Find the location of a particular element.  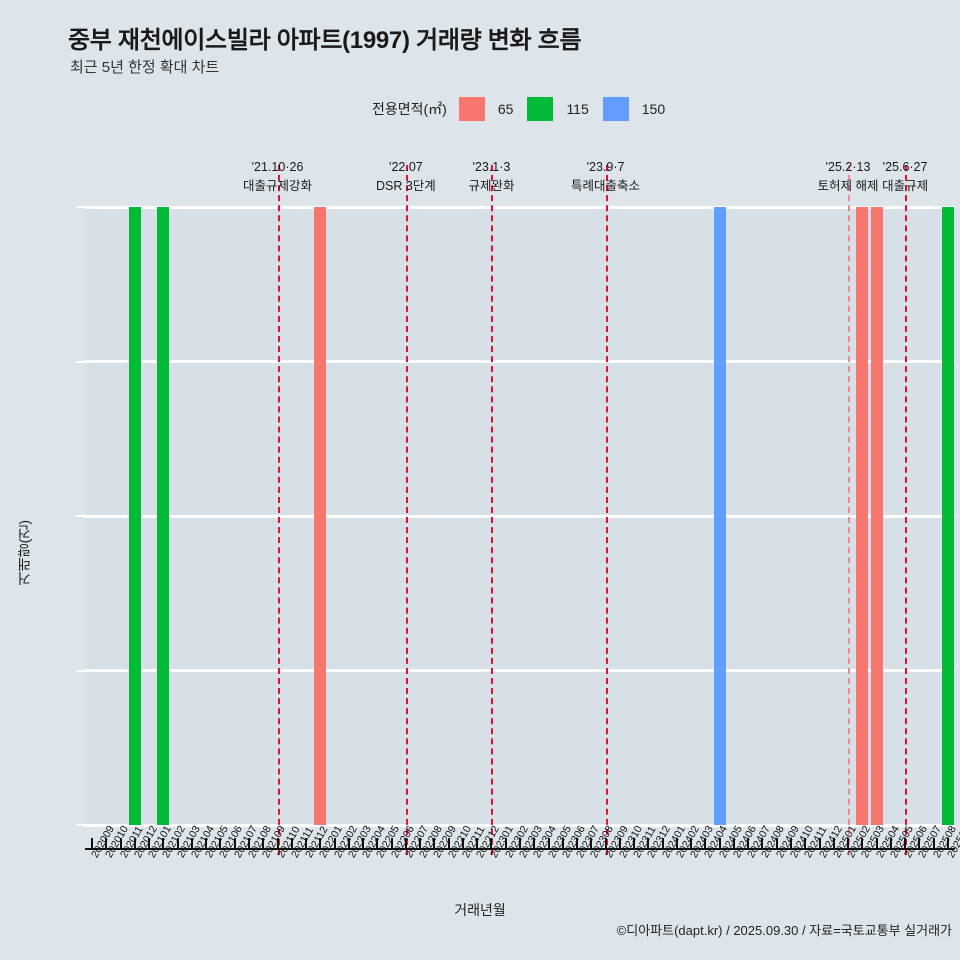

annotation-date: '25.2·13 is located at coordinates (848, 167).